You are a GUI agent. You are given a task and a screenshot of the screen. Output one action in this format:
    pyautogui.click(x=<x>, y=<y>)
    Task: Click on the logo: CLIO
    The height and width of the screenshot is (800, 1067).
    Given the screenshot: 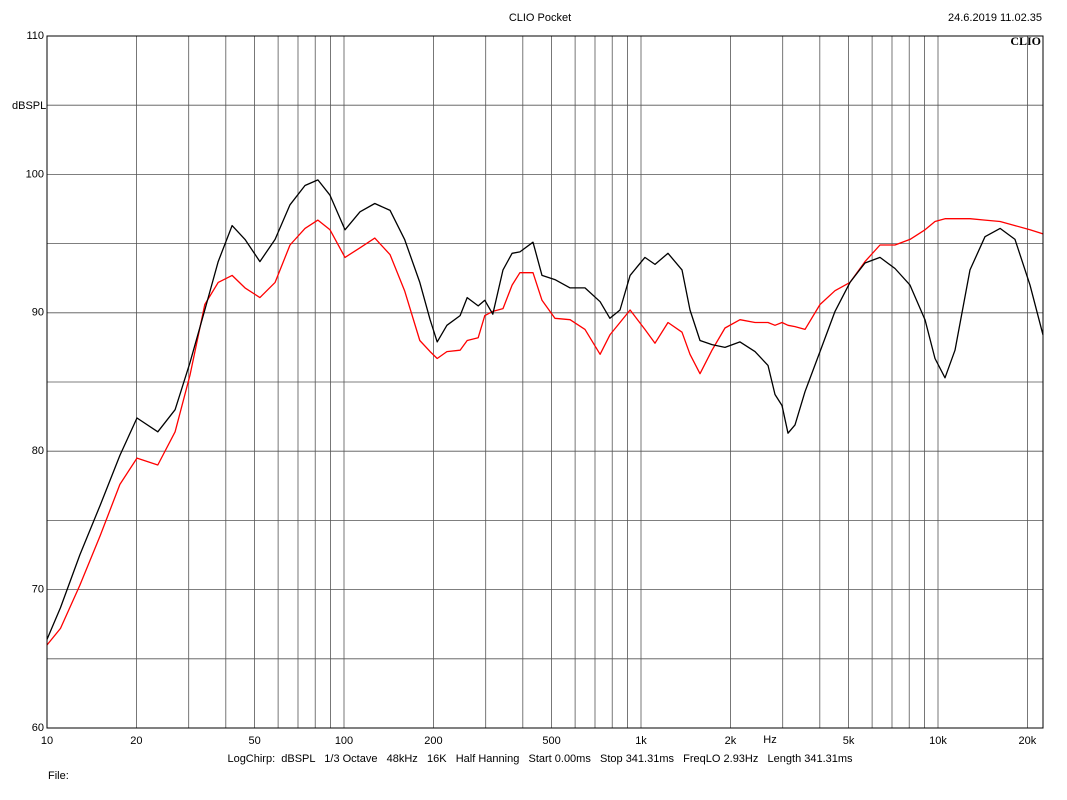 What is the action you would take?
    pyautogui.click(x=1025, y=41)
    